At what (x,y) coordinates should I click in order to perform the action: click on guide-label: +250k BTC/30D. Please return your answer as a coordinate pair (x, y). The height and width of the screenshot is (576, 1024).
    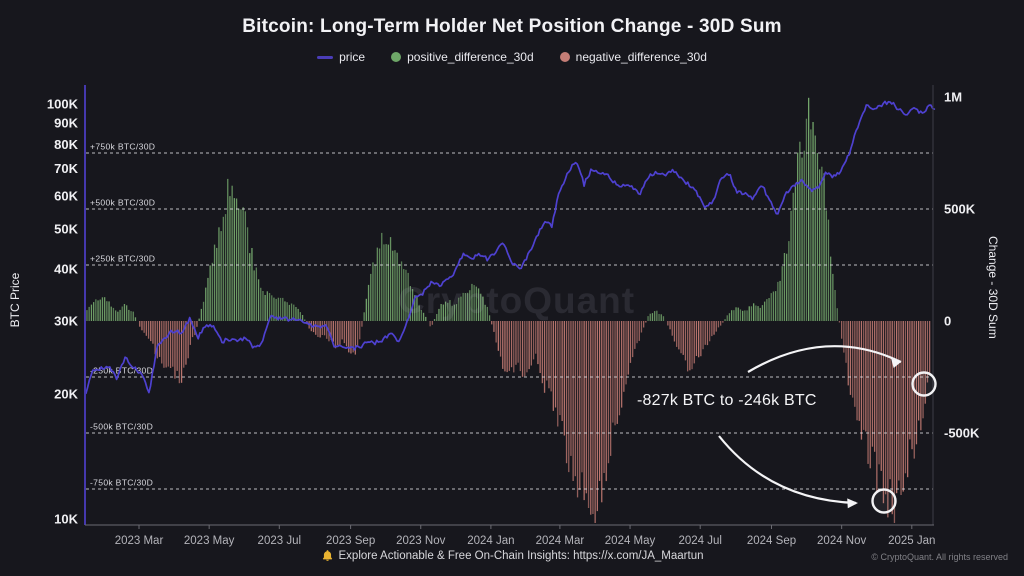
    Looking at the image, I should click on (122, 259).